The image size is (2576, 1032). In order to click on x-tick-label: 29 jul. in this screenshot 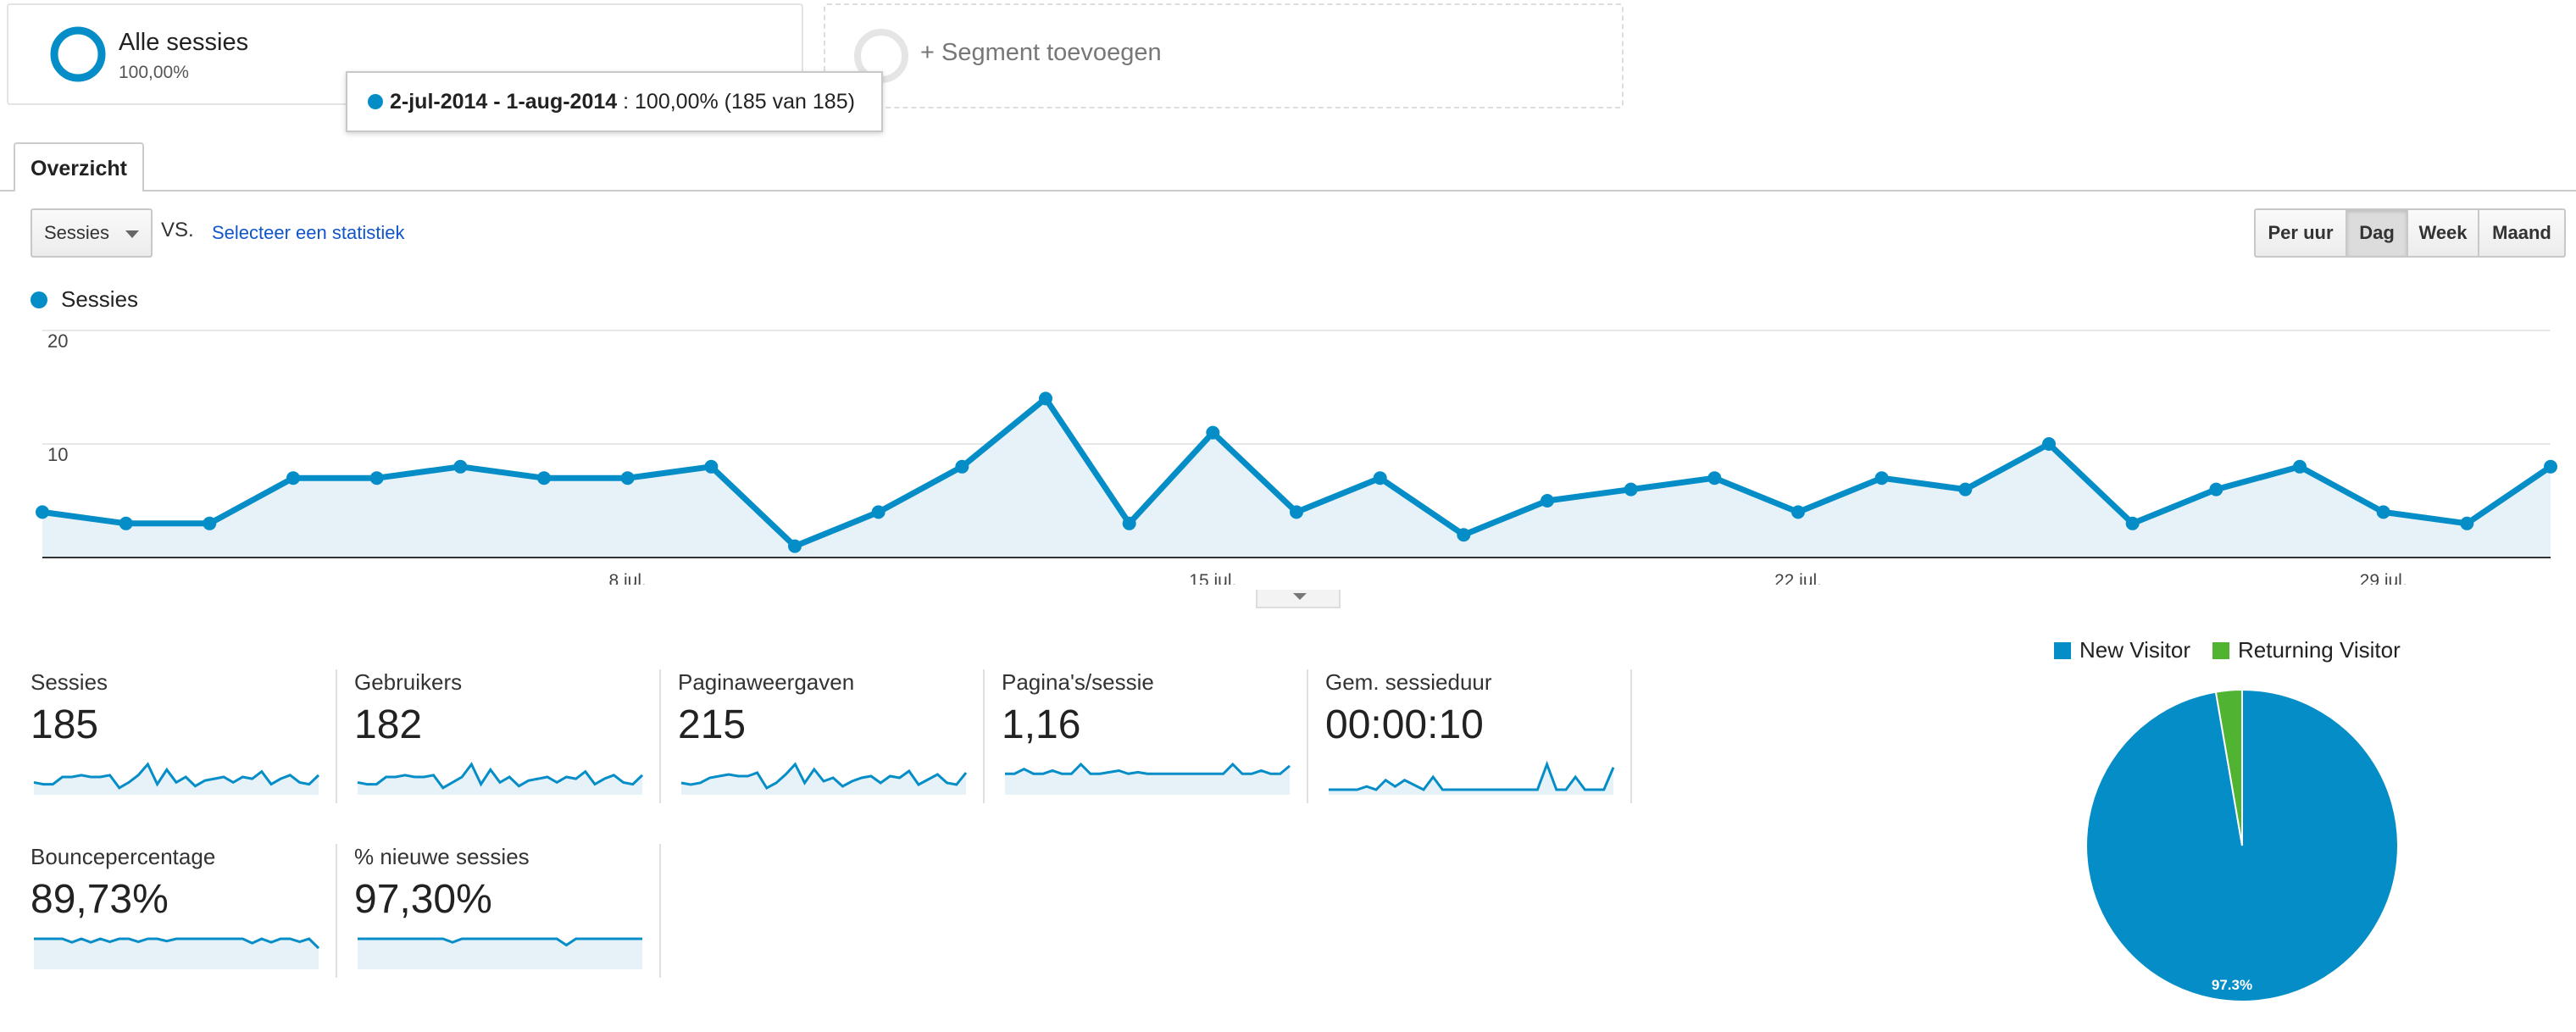, I will do `click(2383, 578)`.